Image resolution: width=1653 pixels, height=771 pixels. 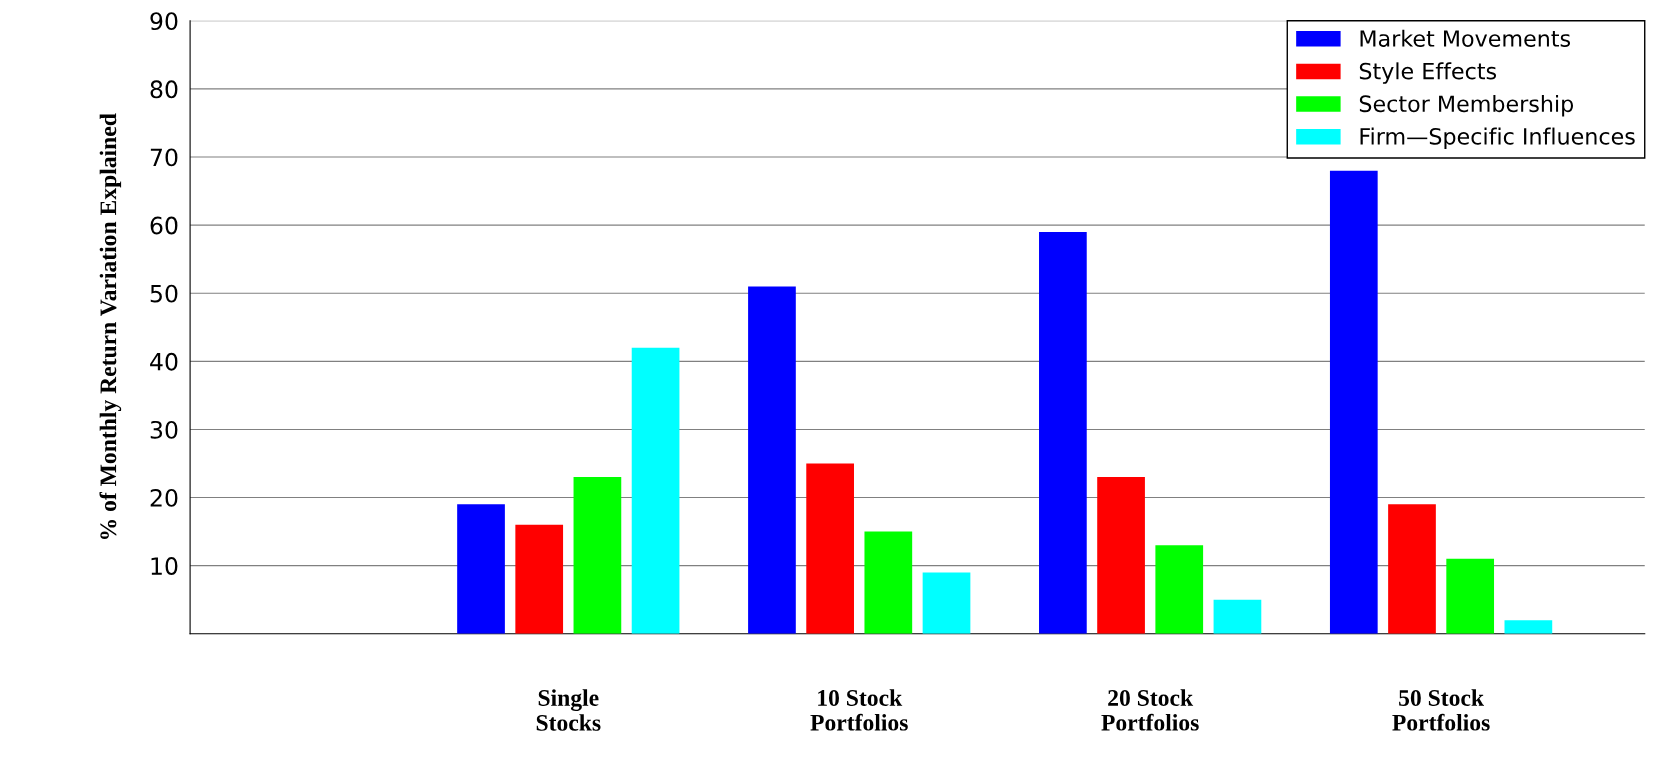 I want to click on y-tick-label: 40, so click(x=164, y=361).